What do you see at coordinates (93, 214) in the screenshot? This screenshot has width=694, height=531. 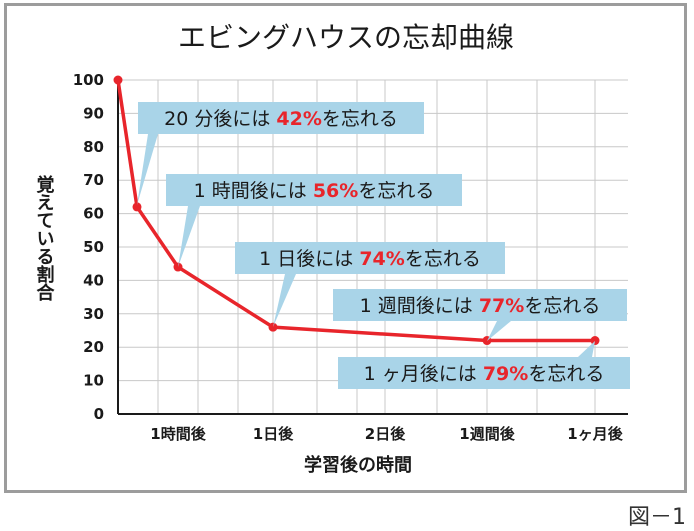 I see `y-tick-label: 60` at bounding box center [93, 214].